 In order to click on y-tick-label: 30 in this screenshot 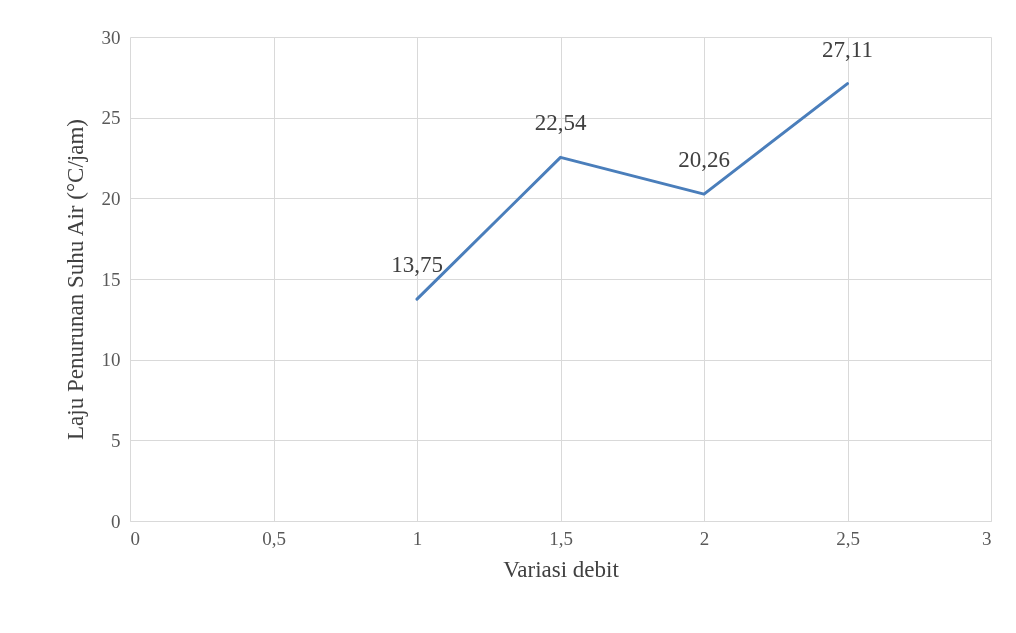, I will do `click(111, 37)`.